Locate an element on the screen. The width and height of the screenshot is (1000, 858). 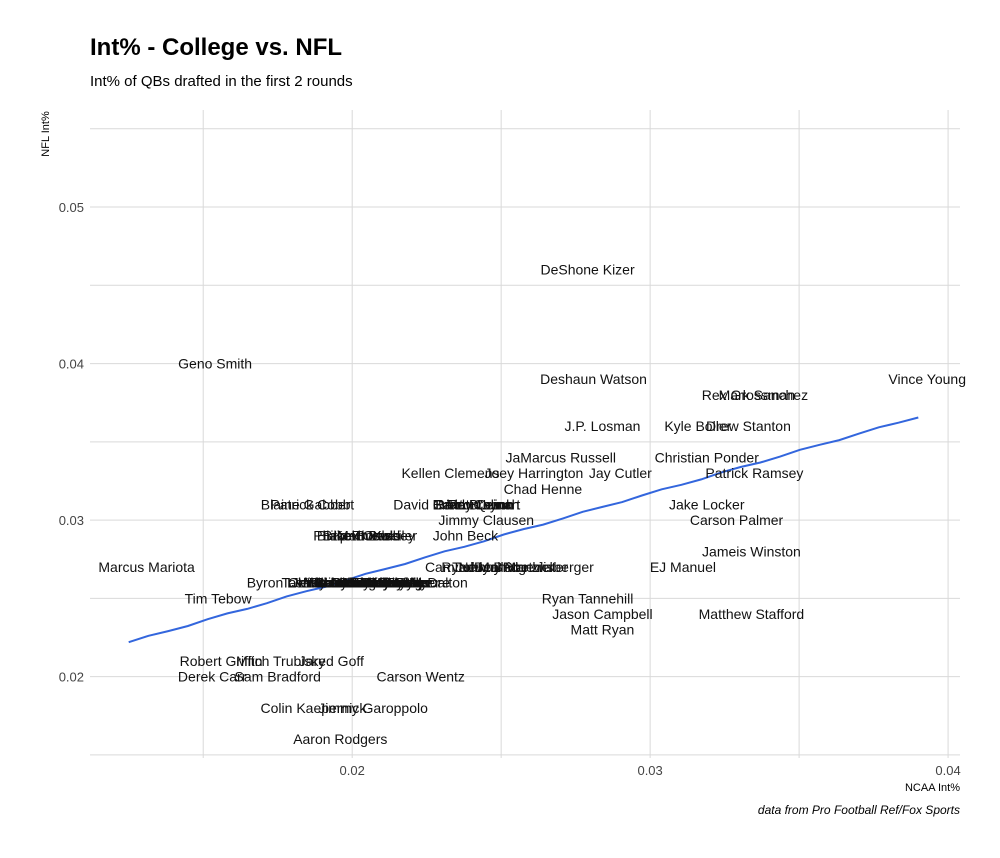
point-label: Marcus Mariota is located at coordinates (146, 567).